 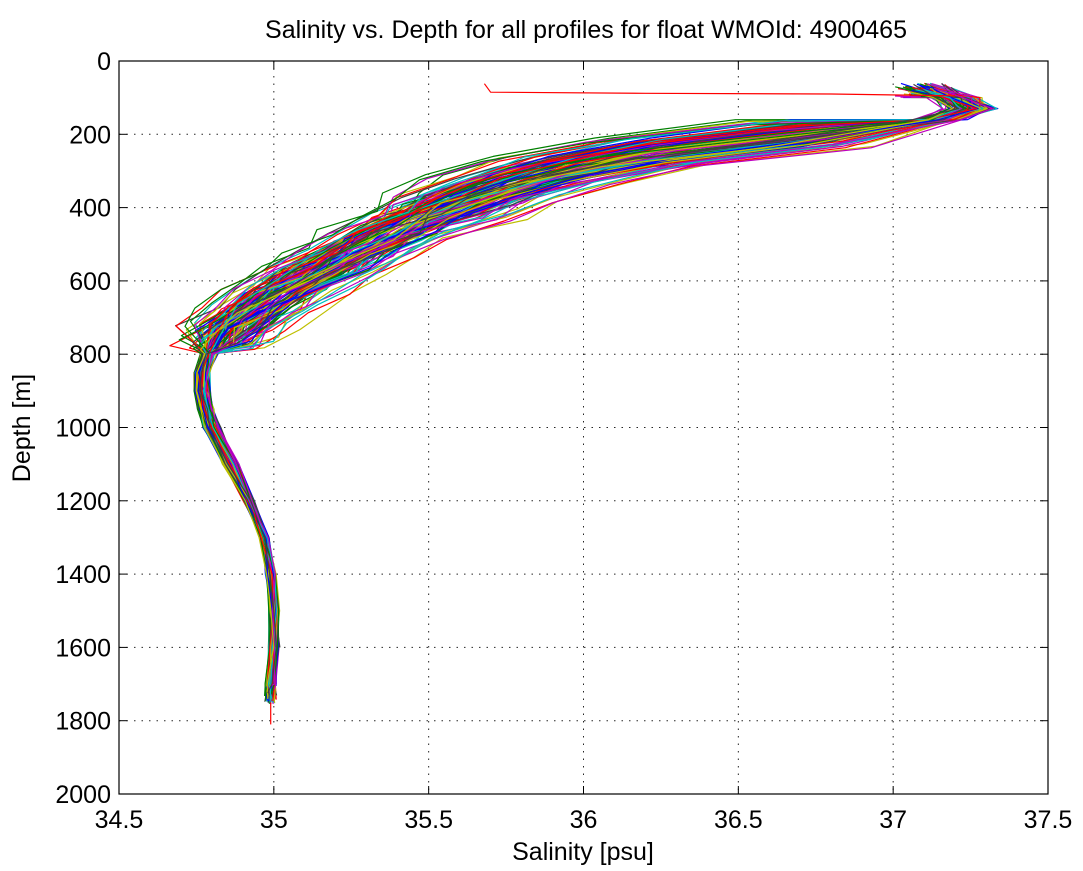 I want to click on outlier-profile-line, so click(x=719, y=90).